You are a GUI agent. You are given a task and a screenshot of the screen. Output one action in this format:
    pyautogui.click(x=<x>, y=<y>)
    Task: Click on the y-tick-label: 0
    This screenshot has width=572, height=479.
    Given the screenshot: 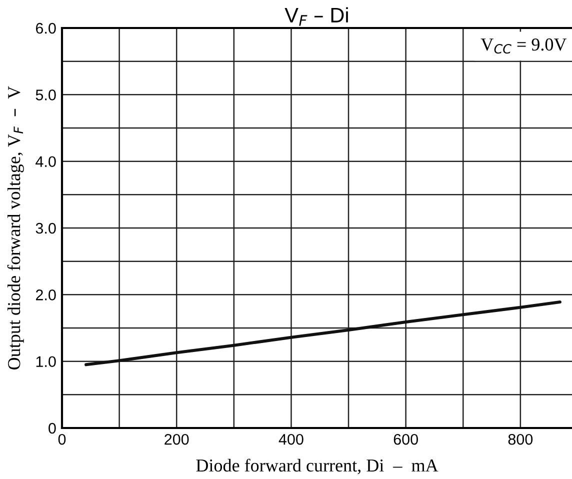 What is the action you would take?
    pyautogui.click(x=52, y=428)
    